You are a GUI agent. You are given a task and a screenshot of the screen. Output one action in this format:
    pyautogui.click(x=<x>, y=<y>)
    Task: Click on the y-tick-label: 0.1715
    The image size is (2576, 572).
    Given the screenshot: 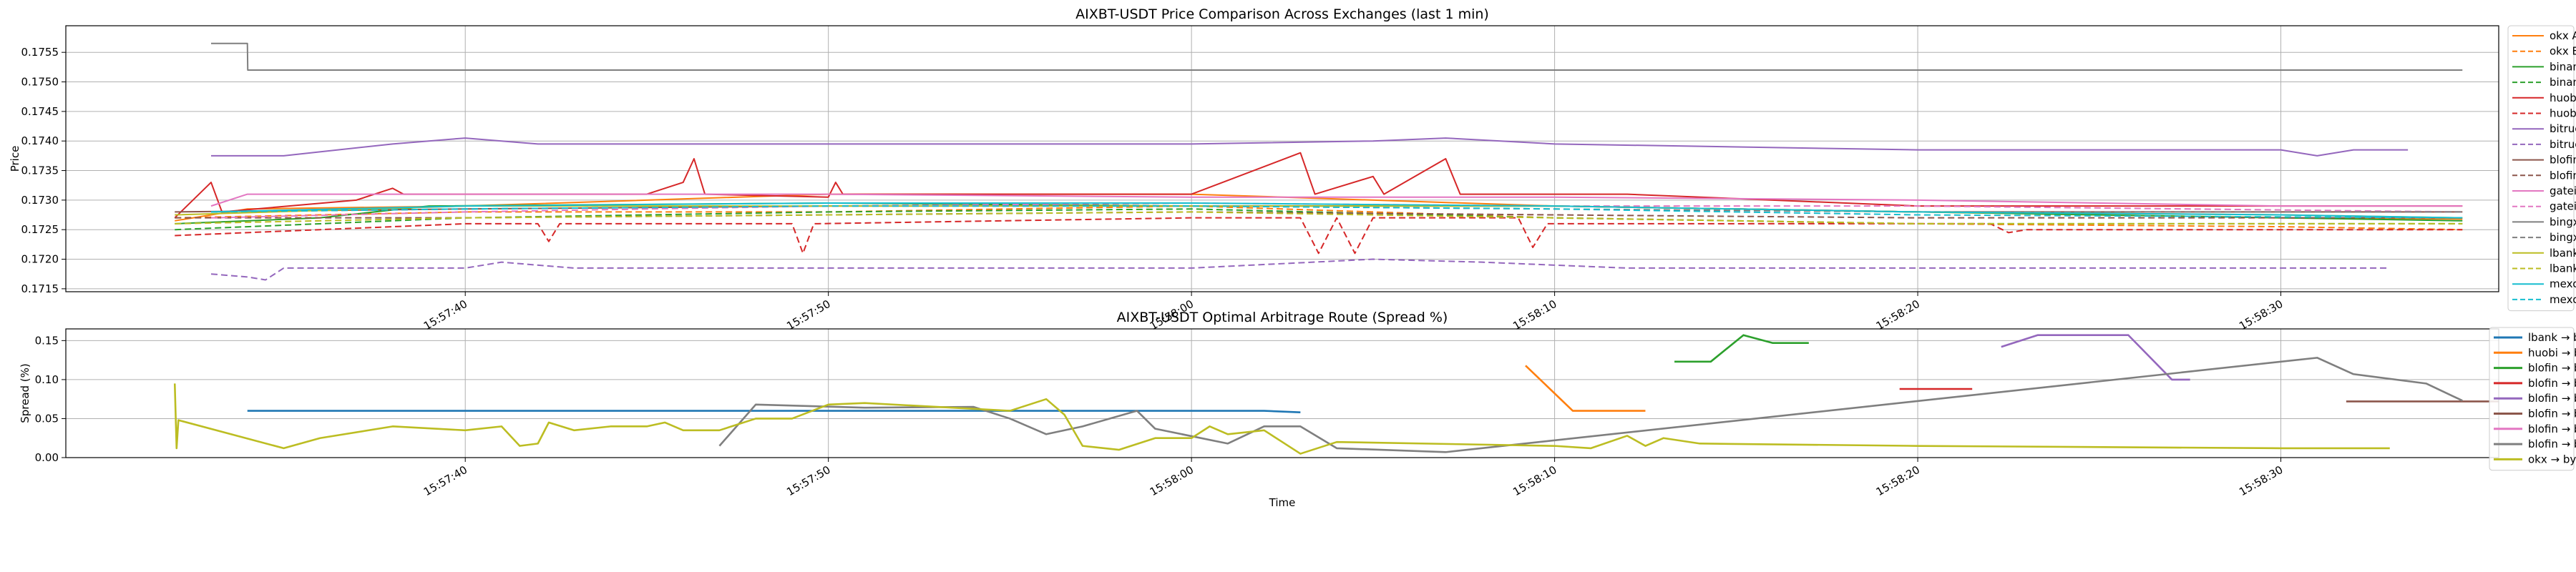 What is the action you would take?
    pyautogui.click(x=40, y=288)
    